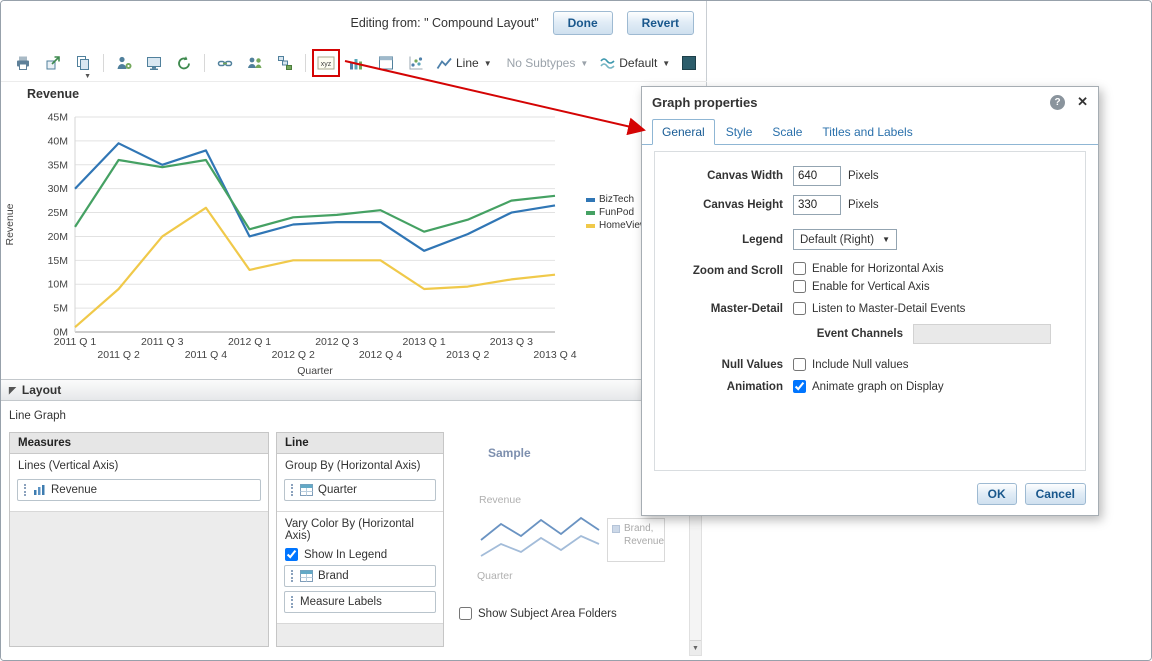 The width and height of the screenshot is (1152, 661). Describe the element at coordinates (683, 132) in the screenshot. I see `tab-general: General` at that location.